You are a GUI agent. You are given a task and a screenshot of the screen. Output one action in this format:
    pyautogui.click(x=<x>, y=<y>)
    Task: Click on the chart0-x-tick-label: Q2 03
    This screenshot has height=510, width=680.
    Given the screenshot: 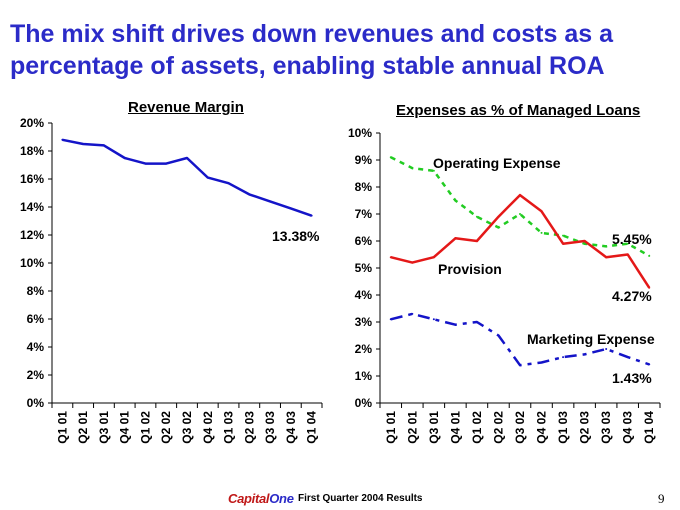 What is the action you would take?
    pyautogui.click(x=249, y=427)
    